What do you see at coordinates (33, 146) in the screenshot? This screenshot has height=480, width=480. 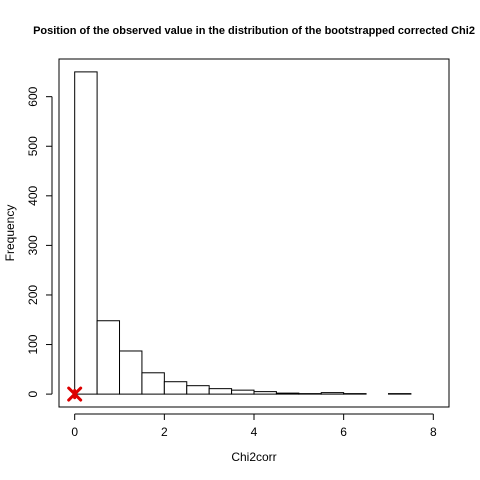 I see `y-tick-label: 500` at bounding box center [33, 146].